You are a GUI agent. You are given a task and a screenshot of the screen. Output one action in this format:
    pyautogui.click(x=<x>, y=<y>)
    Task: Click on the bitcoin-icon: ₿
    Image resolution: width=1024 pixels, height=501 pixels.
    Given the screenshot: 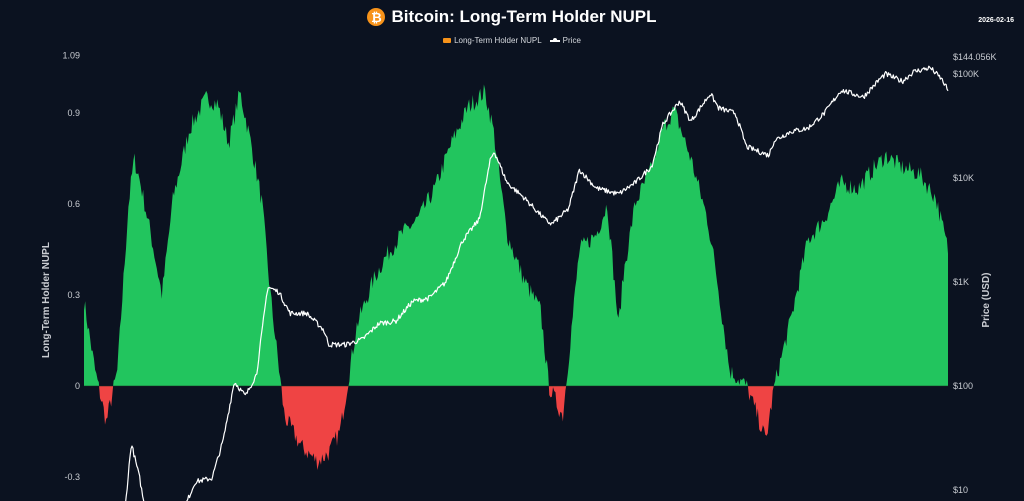 What is the action you would take?
    pyautogui.click(x=376, y=17)
    